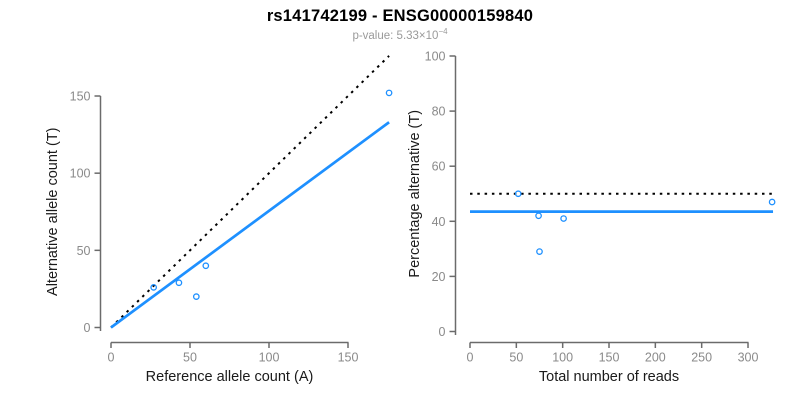 The image size is (800, 400). What do you see at coordinates (609, 377) in the screenshot?
I see `x-axis-title: Total number of reads` at bounding box center [609, 377].